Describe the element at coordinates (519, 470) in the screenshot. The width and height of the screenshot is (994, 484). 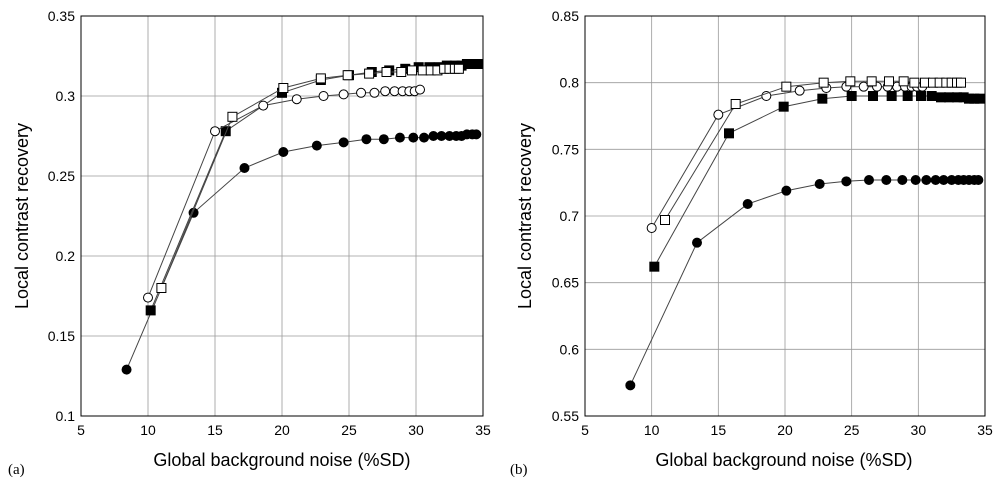
I see `panel-label: (b)` at that location.